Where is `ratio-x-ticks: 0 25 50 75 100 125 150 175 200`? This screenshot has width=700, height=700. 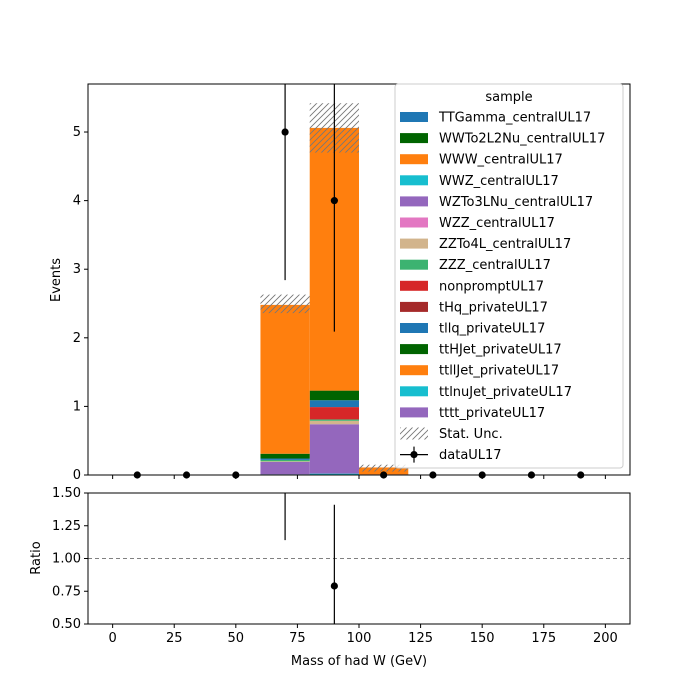 ratio-x-ticks: 0 25 50 75 100 125 150 175 200 is located at coordinates (363, 635).